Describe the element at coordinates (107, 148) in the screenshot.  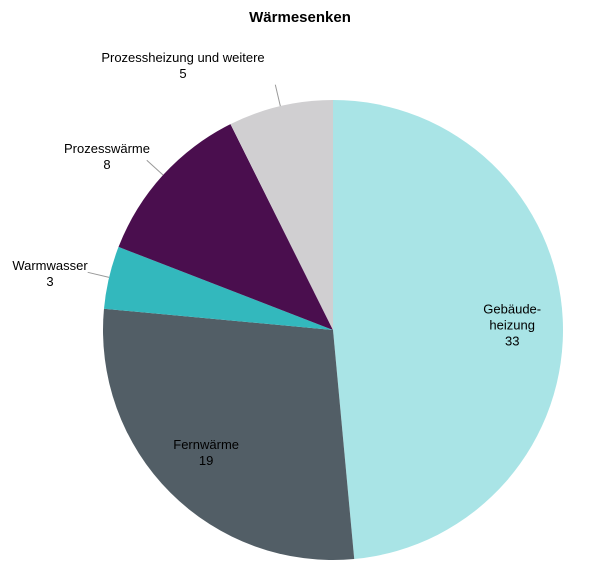
I see `slice-label: Prozesswärme` at that location.